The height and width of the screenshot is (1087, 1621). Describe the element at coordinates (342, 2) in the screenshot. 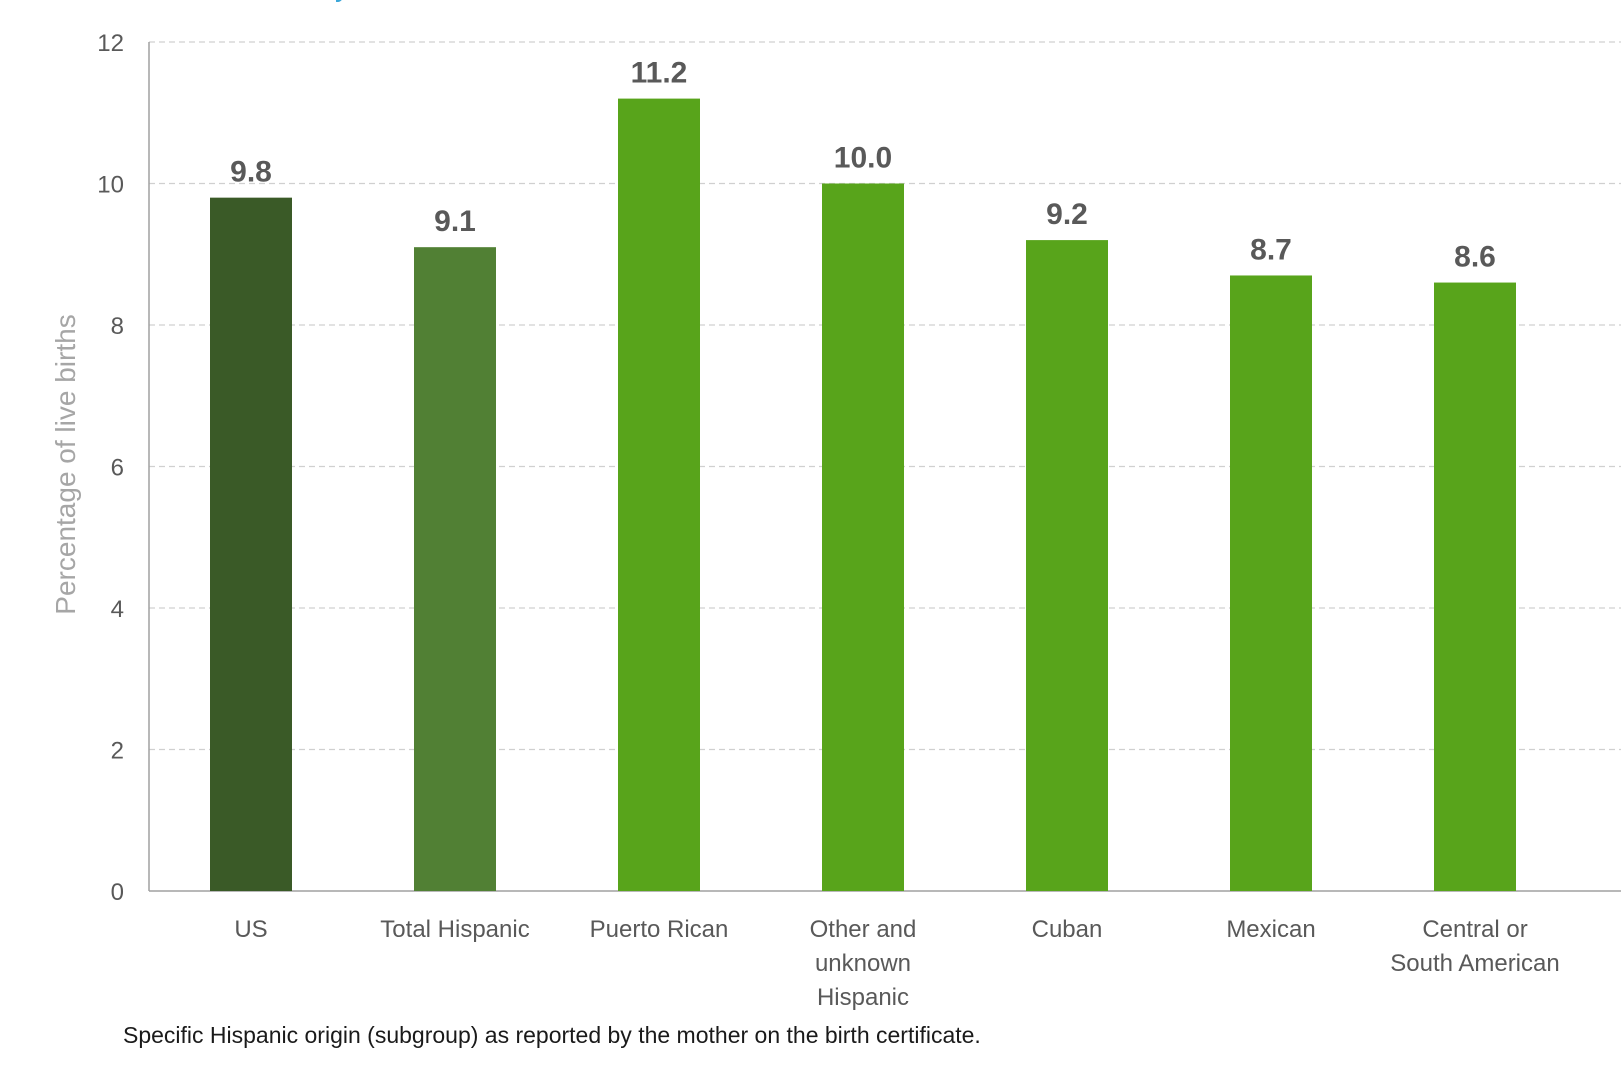

I see `title-fragment: y` at that location.